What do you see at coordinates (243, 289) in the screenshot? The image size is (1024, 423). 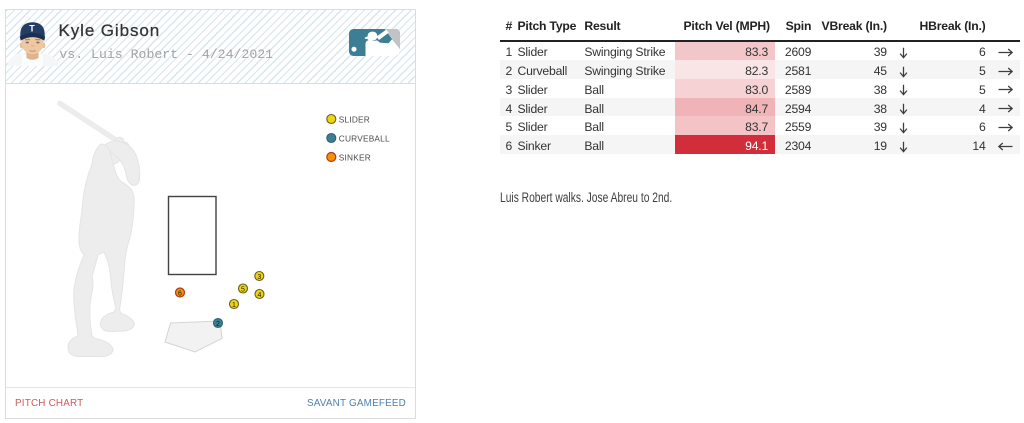 I see `svg-text: 5` at bounding box center [243, 289].